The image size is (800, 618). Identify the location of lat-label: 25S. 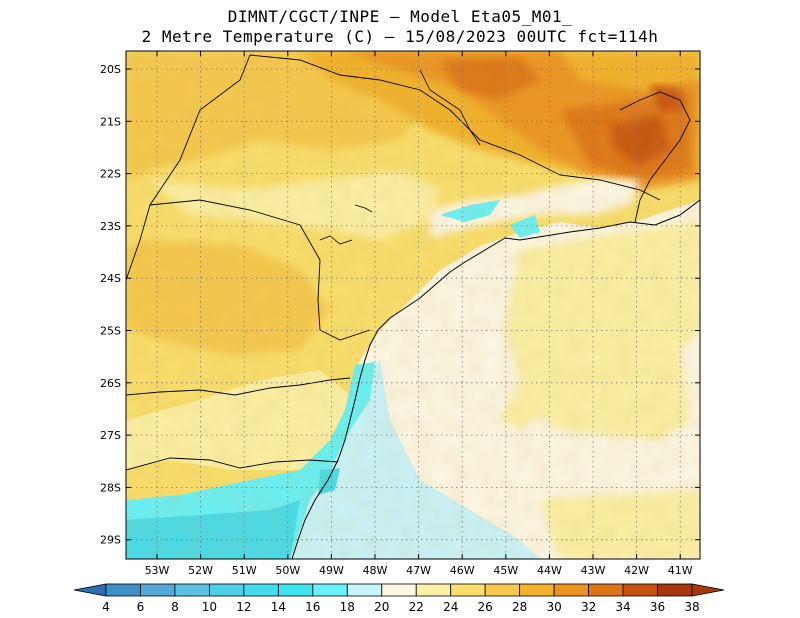
(110, 331).